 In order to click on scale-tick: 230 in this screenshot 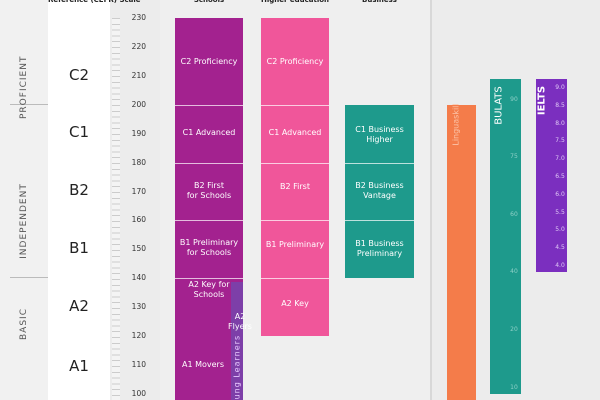, I will do `click(138, 17)`.